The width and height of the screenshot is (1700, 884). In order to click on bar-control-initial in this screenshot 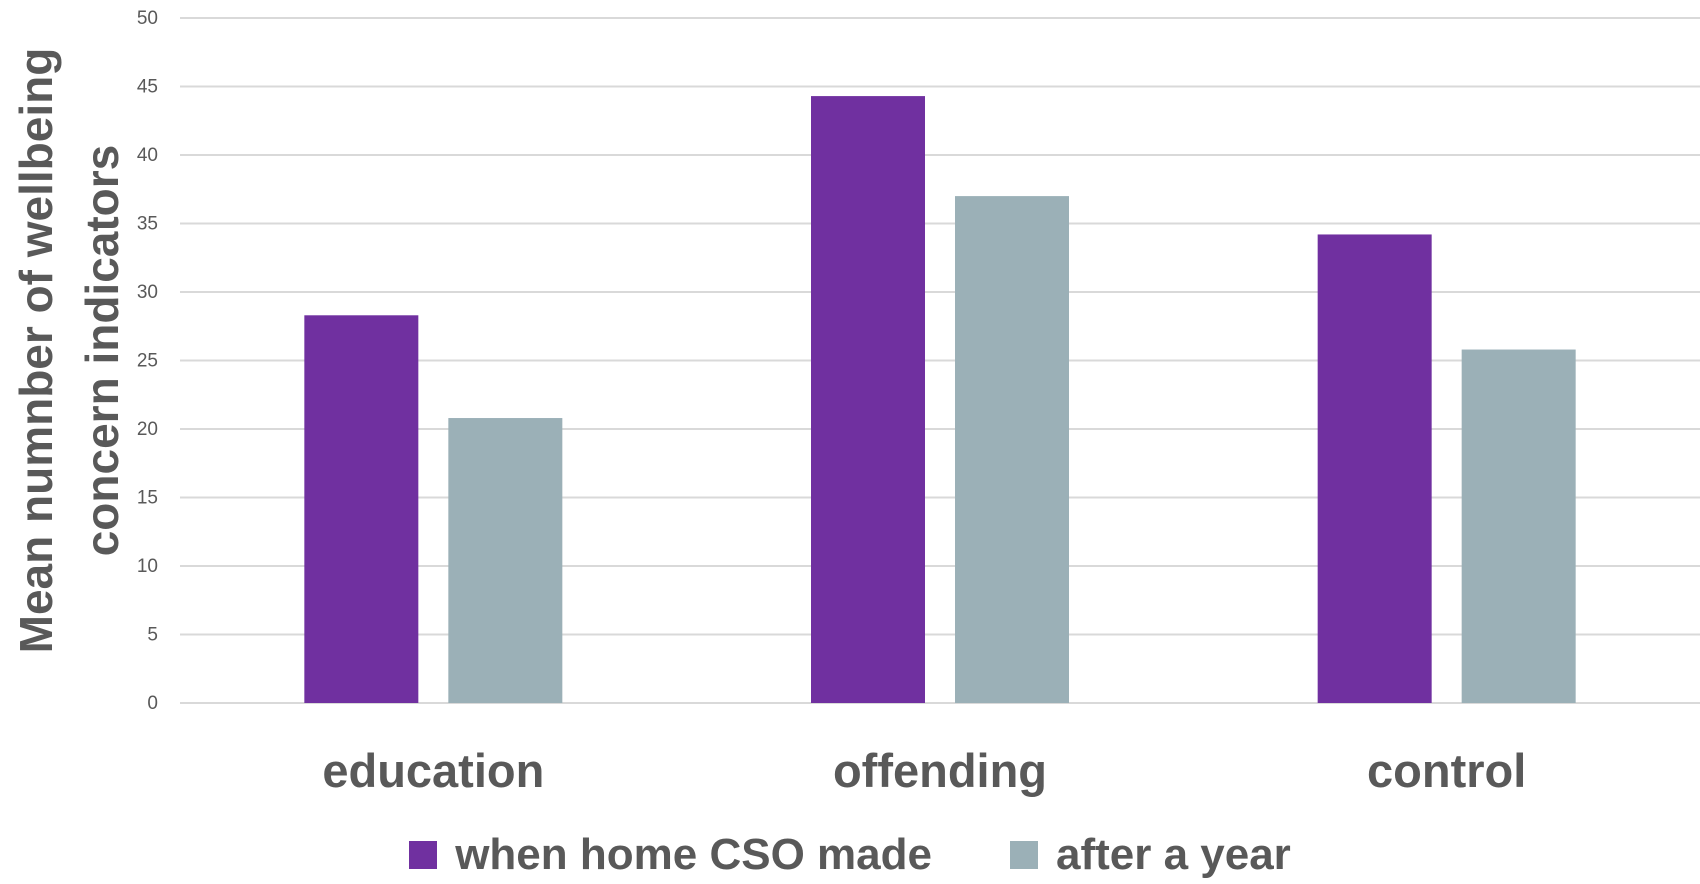, I will do `click(1374, 468)`.